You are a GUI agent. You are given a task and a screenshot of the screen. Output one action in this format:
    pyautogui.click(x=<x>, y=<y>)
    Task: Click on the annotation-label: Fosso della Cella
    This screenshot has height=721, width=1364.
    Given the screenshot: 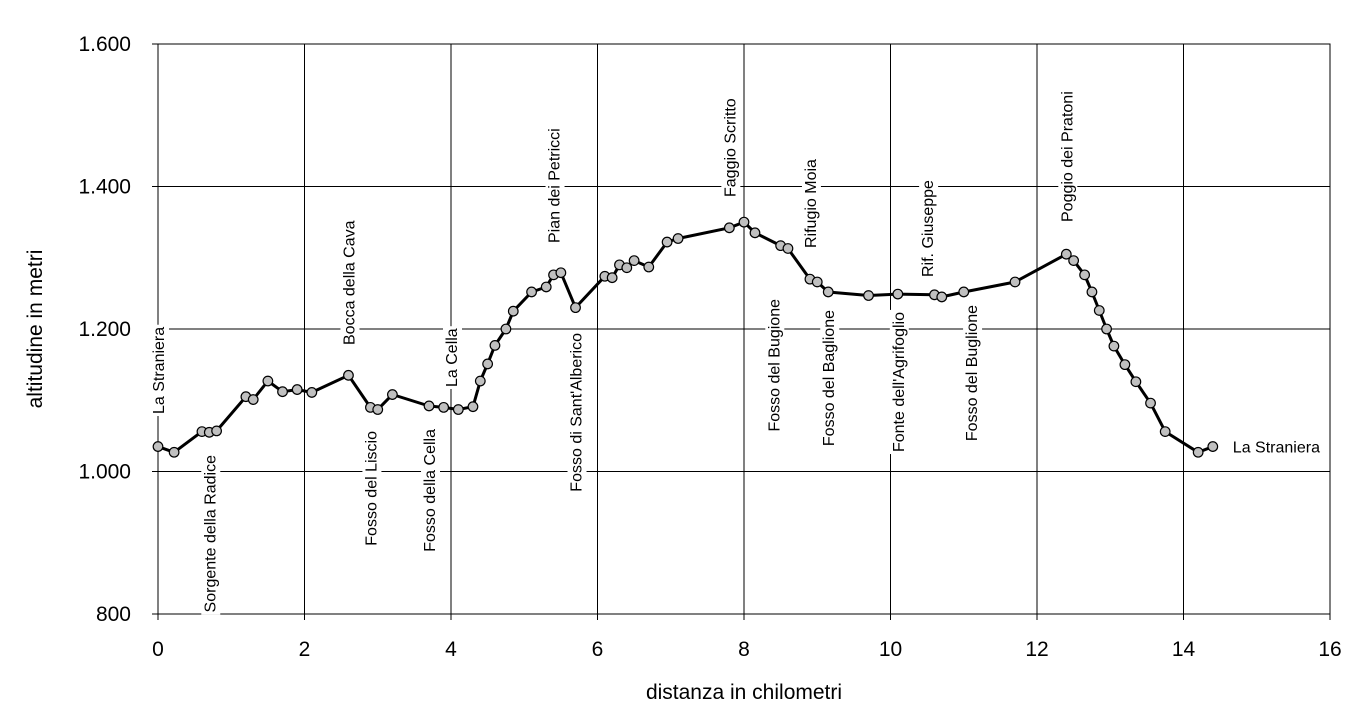 What is the action you would take?
    pyautogui.click(x=430, y=490)
    